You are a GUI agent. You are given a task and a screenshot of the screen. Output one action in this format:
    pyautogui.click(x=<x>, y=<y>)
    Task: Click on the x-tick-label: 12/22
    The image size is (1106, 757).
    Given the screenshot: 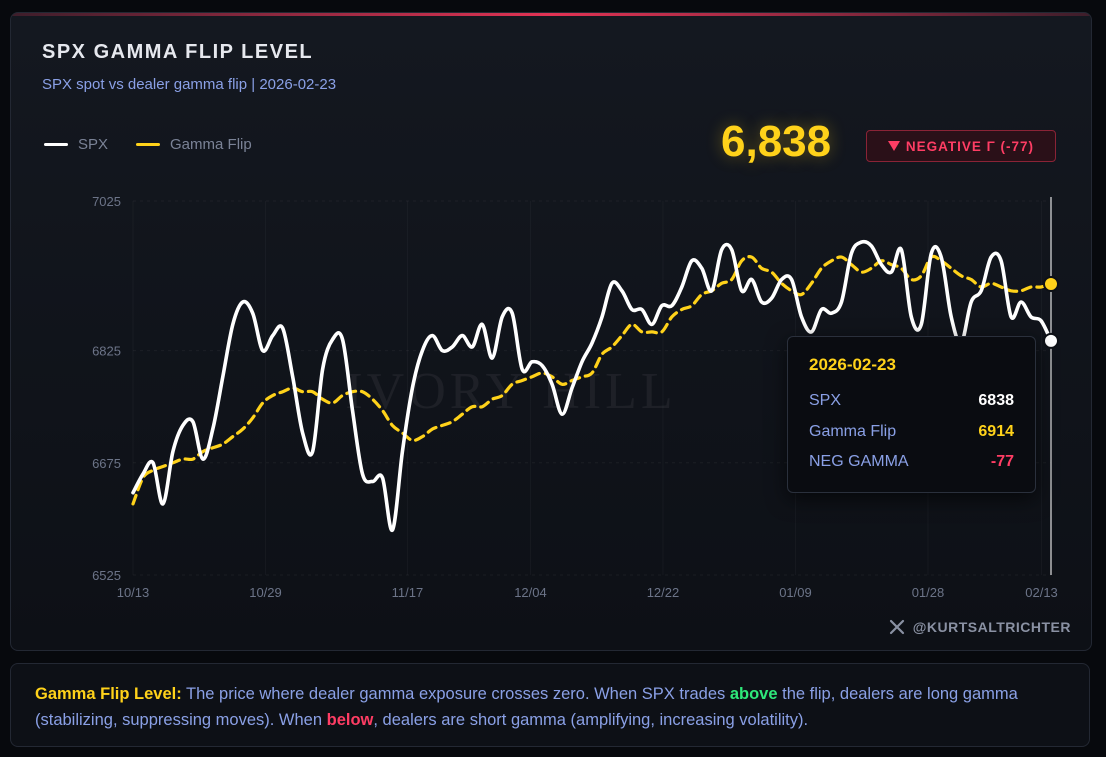 What is the action you would take?
    pyautogui.click(x=663, y=592)
    